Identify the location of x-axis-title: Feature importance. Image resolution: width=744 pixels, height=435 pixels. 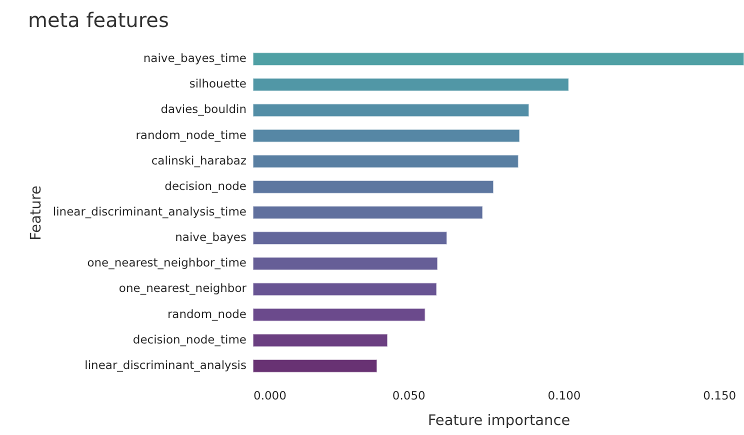
(499, 421).